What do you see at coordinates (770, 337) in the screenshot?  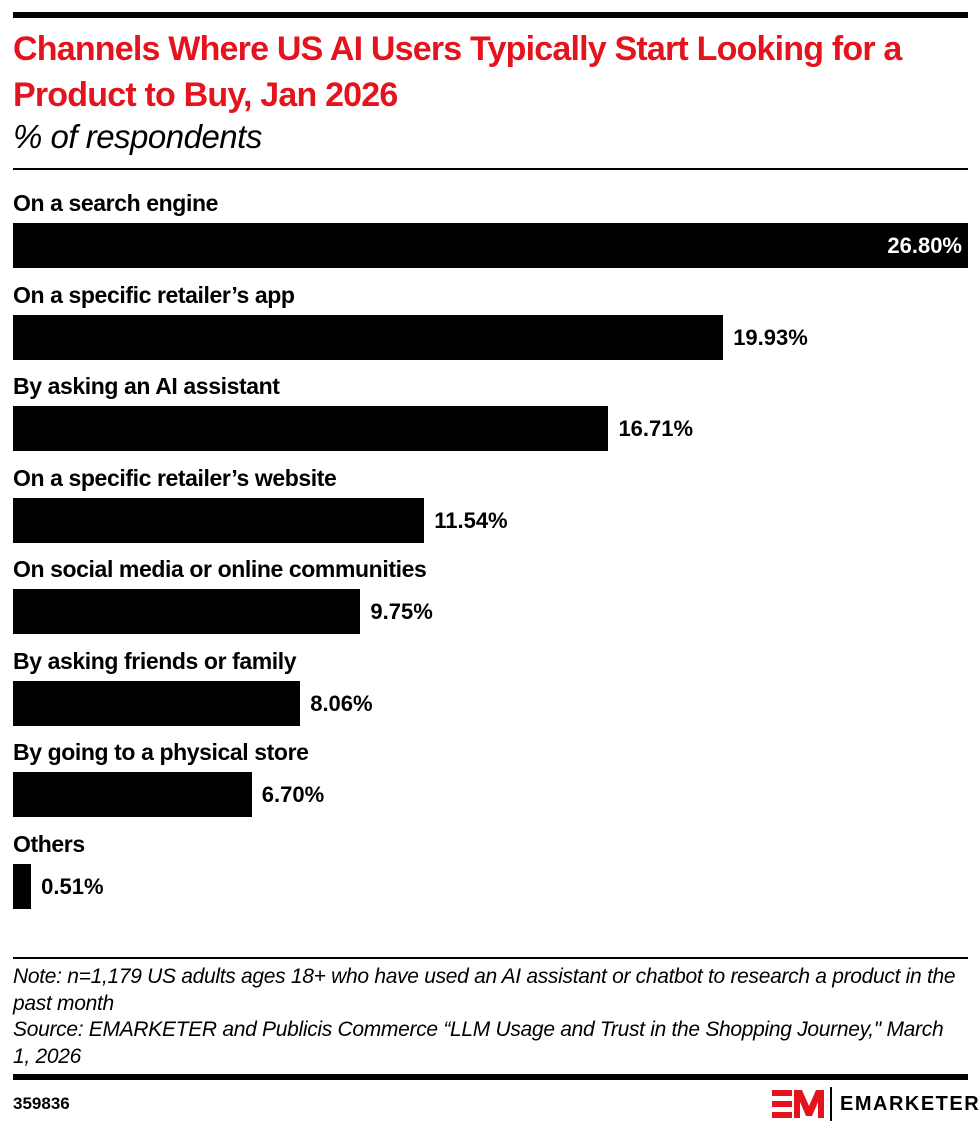 I see `value-label: 19.93%` at bounding box center [770, 337].